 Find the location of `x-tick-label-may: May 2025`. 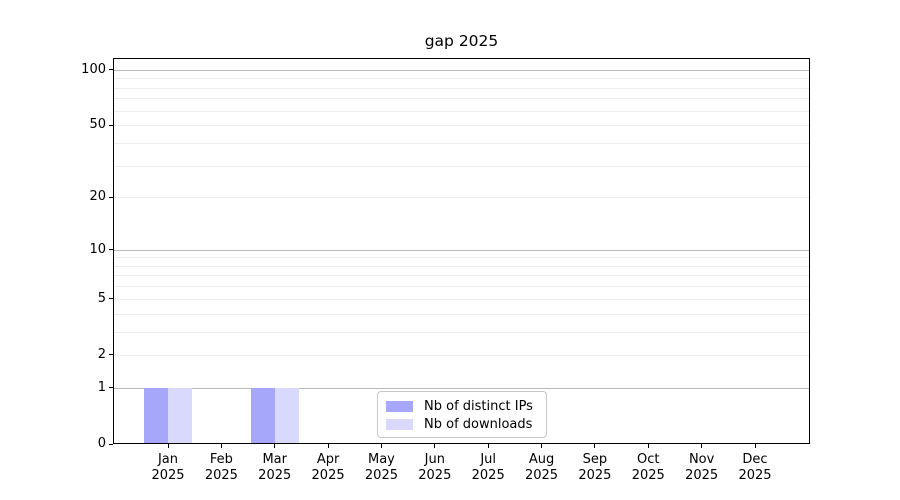

x-tick-label-may: May 2025 is located at coordinates (381, 467).